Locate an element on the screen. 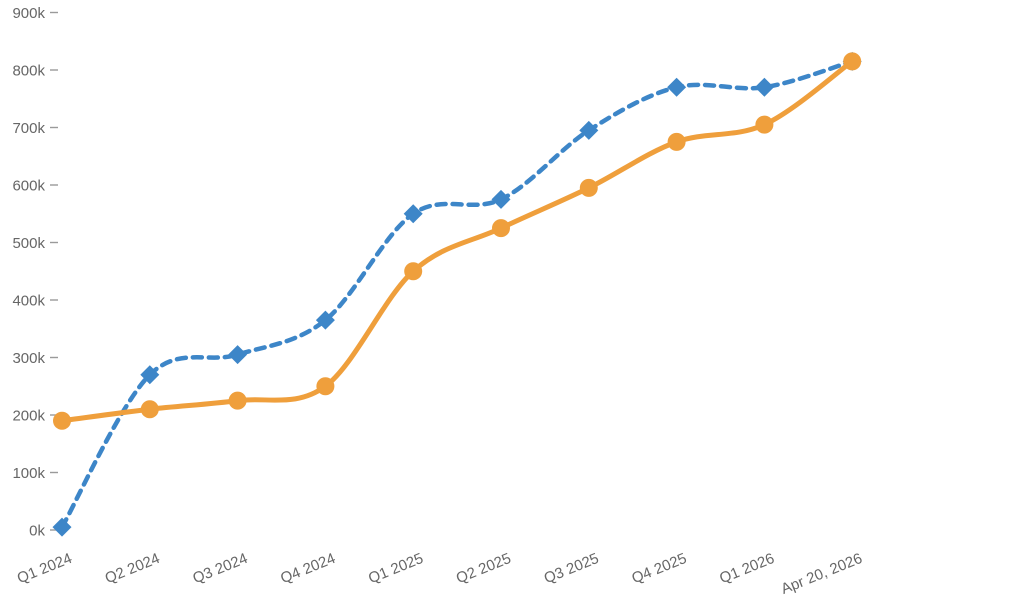 Image resolution: width=1024 pixels, height=597 pixels. x-axis-label: Q3 2025 is located at coordinates (572, 568).